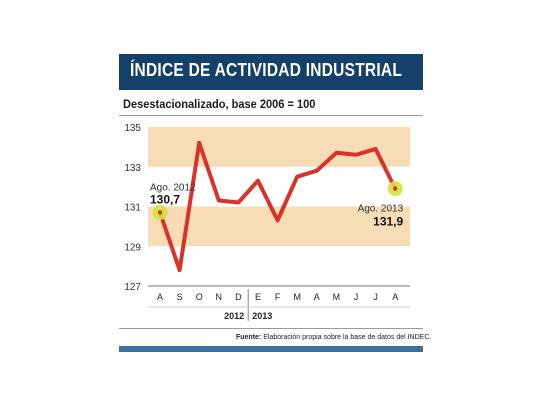 The image size is (540, 405). What do you see at coordinates (266, 70) in the screenshot?
I see `chart-title: ÍNDICE DE ACTIVIDAD INDUSTRIAL` at bounding box center [266, 70].